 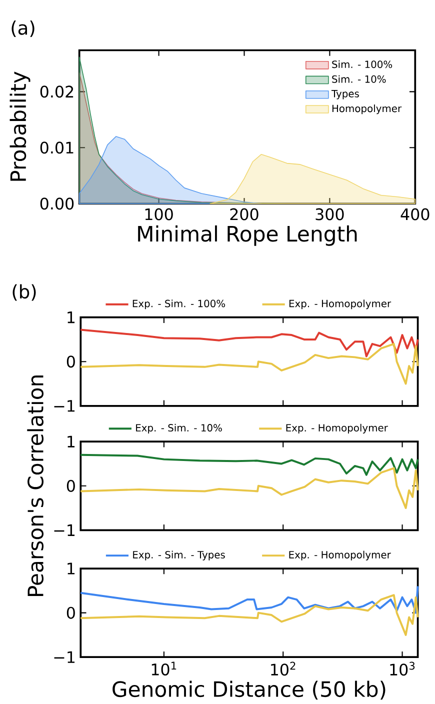 I want to click on x-tick-label: 200, so click(x=244, y=214).